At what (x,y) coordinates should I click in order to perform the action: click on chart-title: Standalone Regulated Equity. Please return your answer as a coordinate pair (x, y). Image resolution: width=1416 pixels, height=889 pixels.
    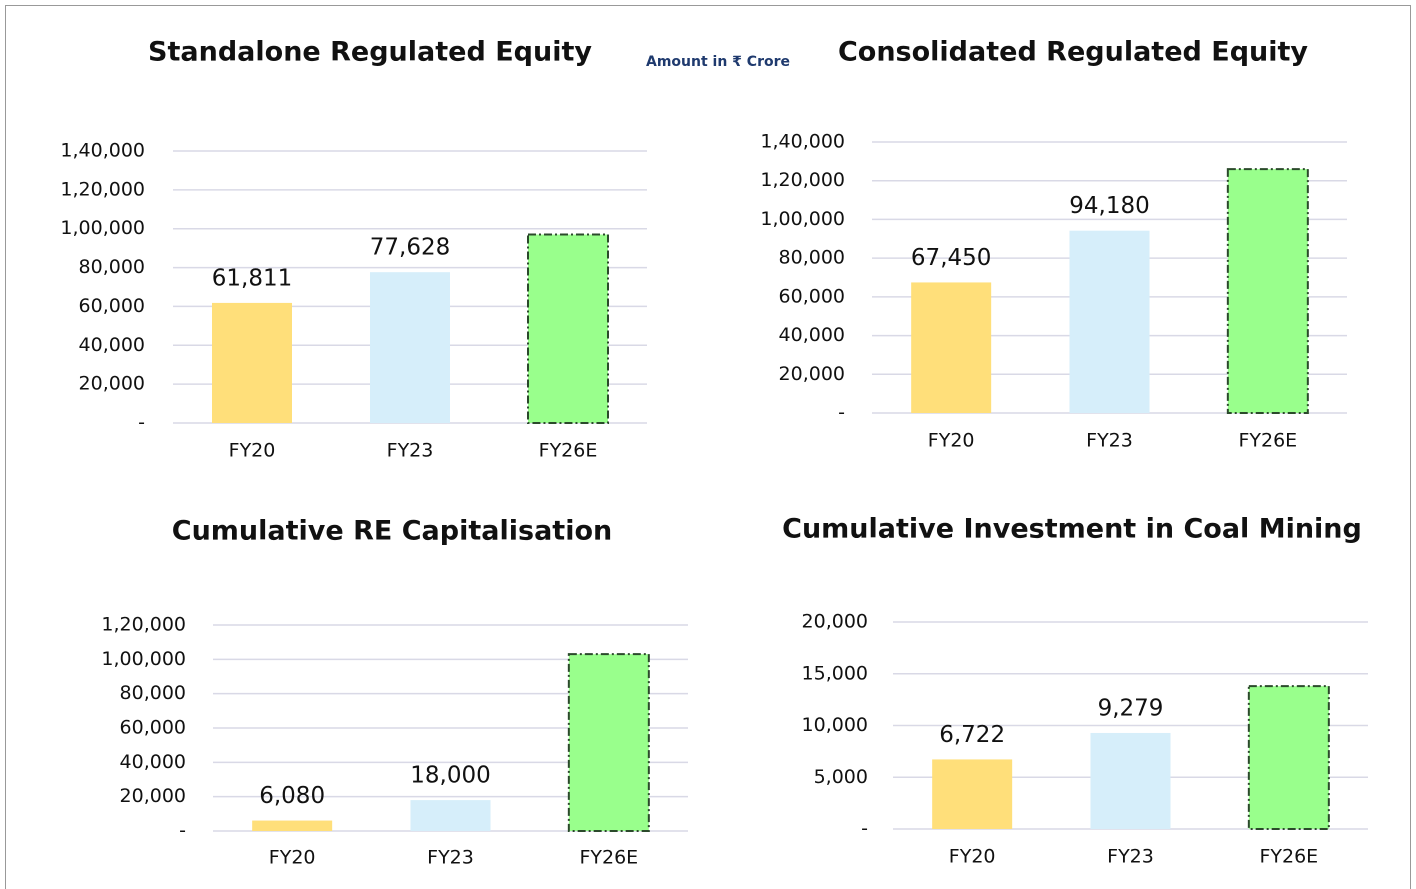
    Looking at the image, I should click on (370, 52).